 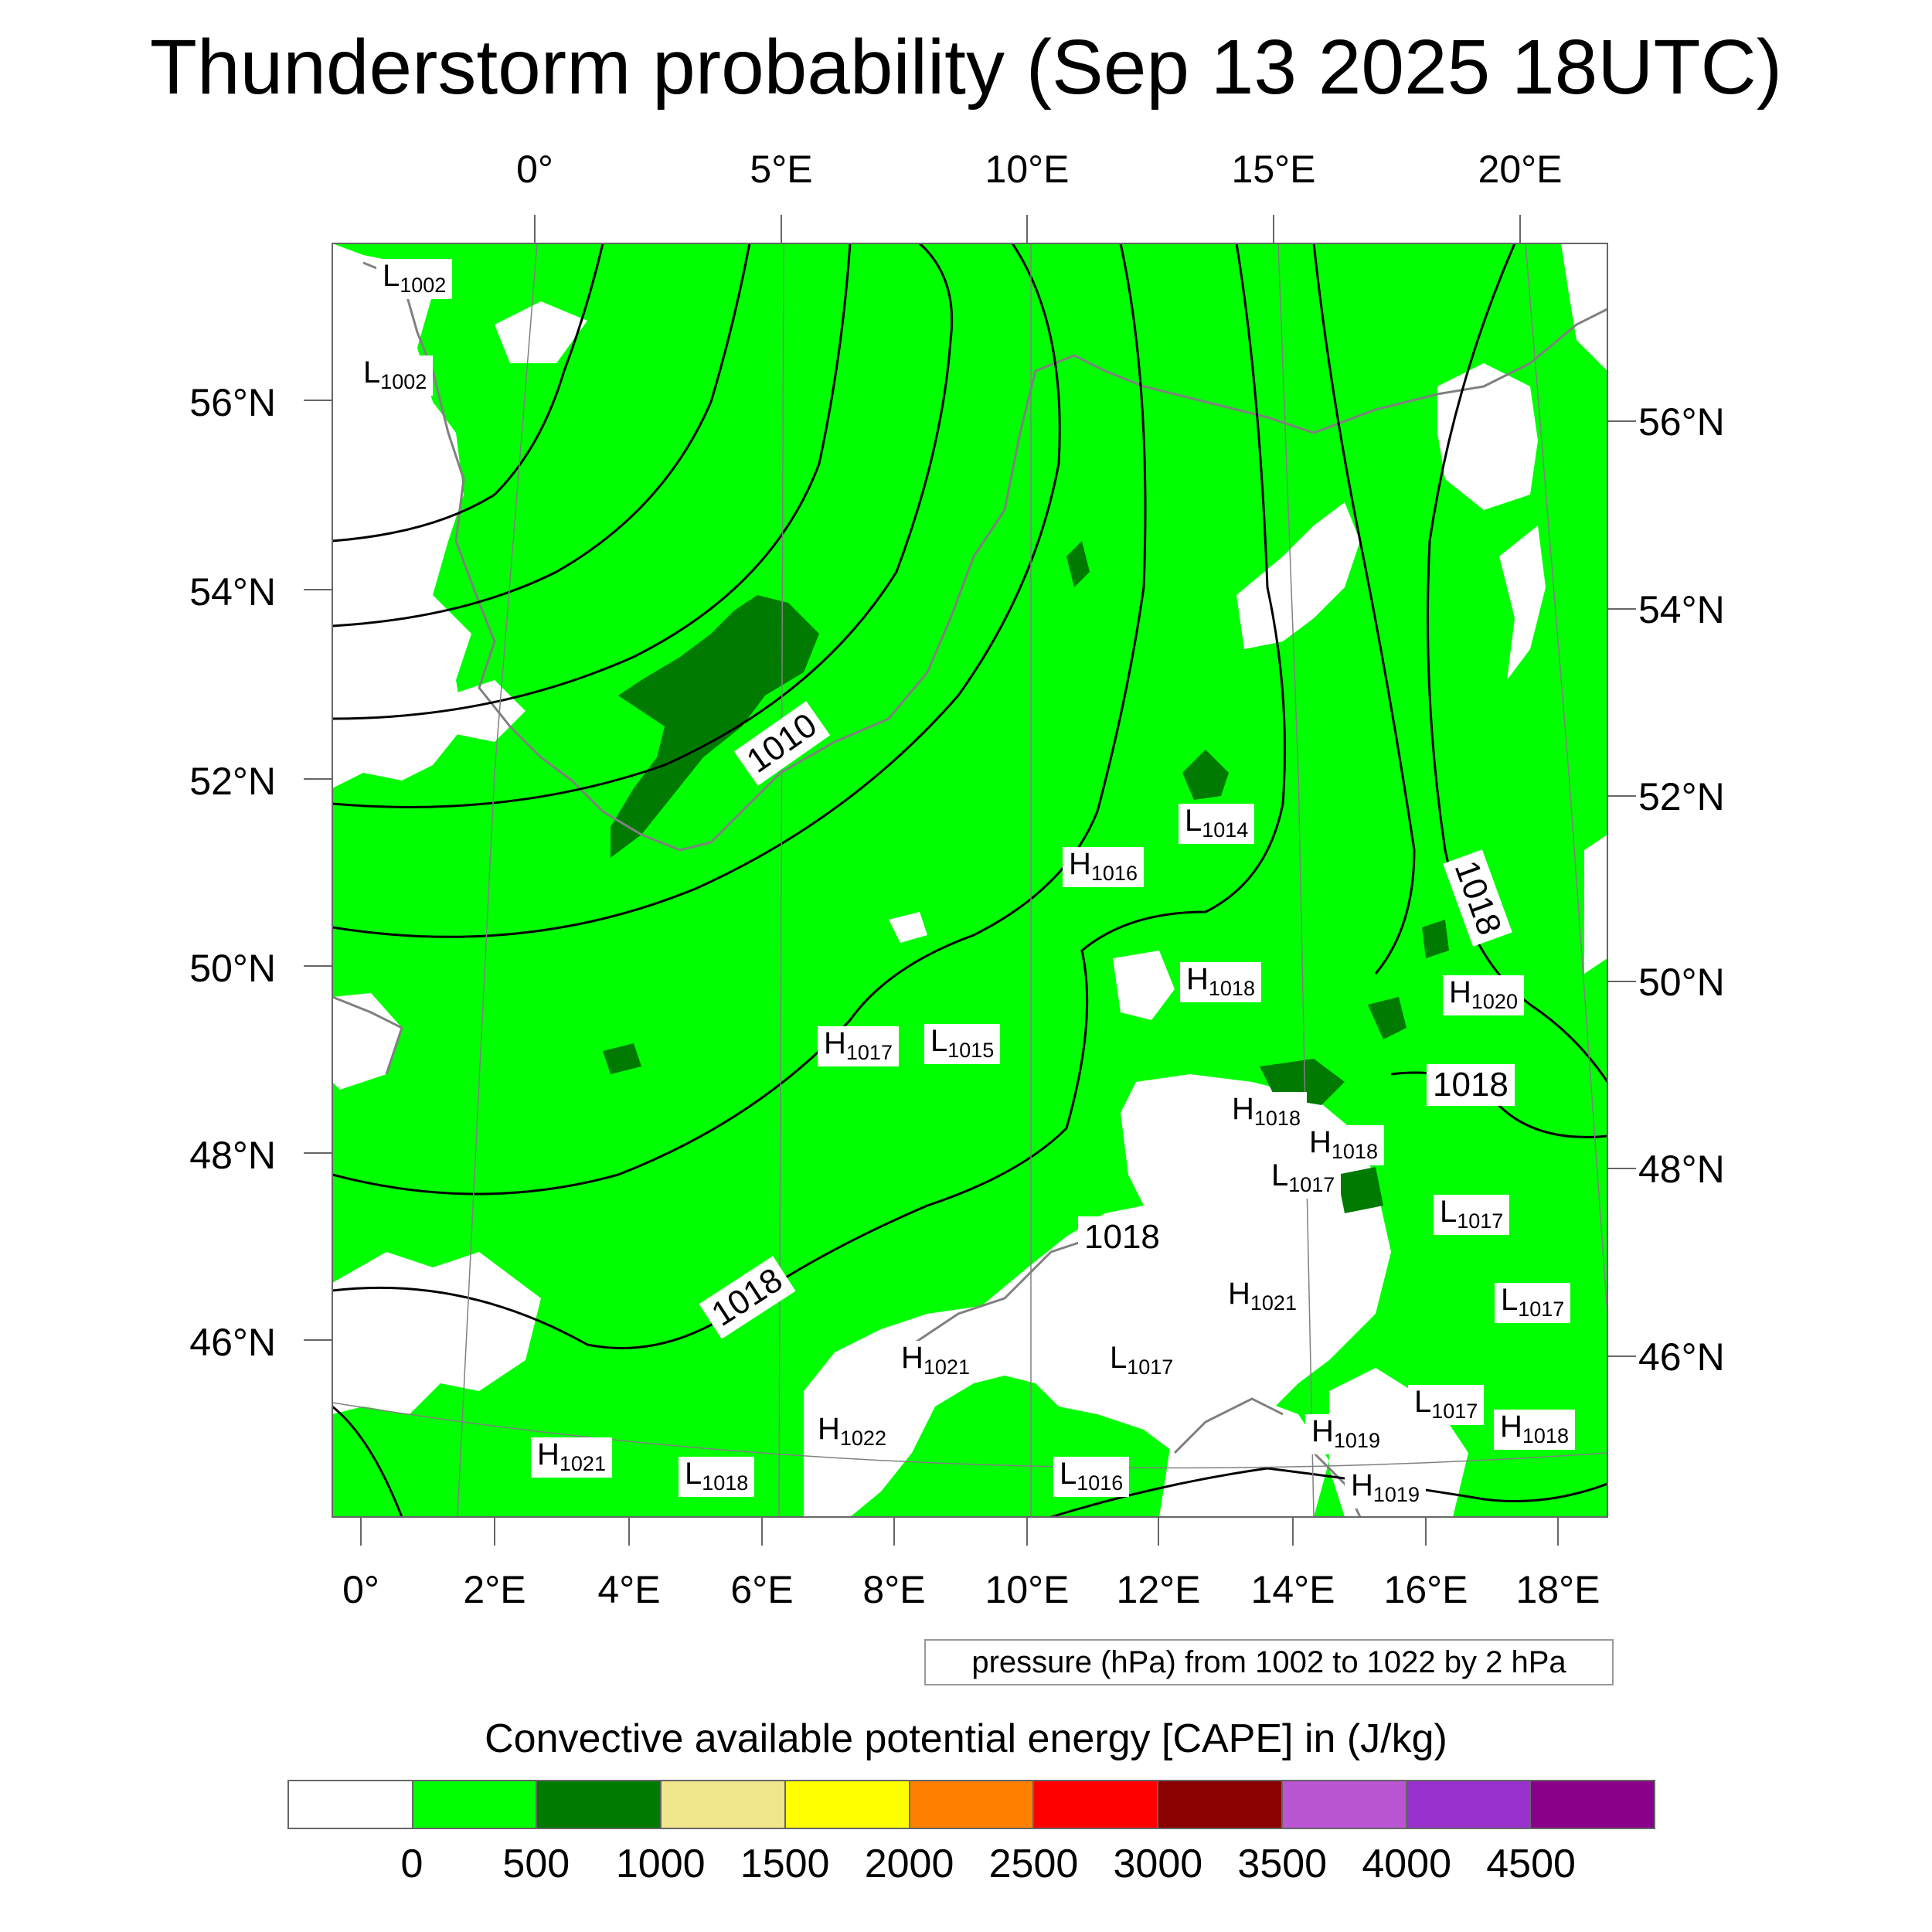 What do you see at coordinates (1483, 995) in the screenshot?
I see `pressure-high-marker: H1020` at bounding box center [1483, 995].